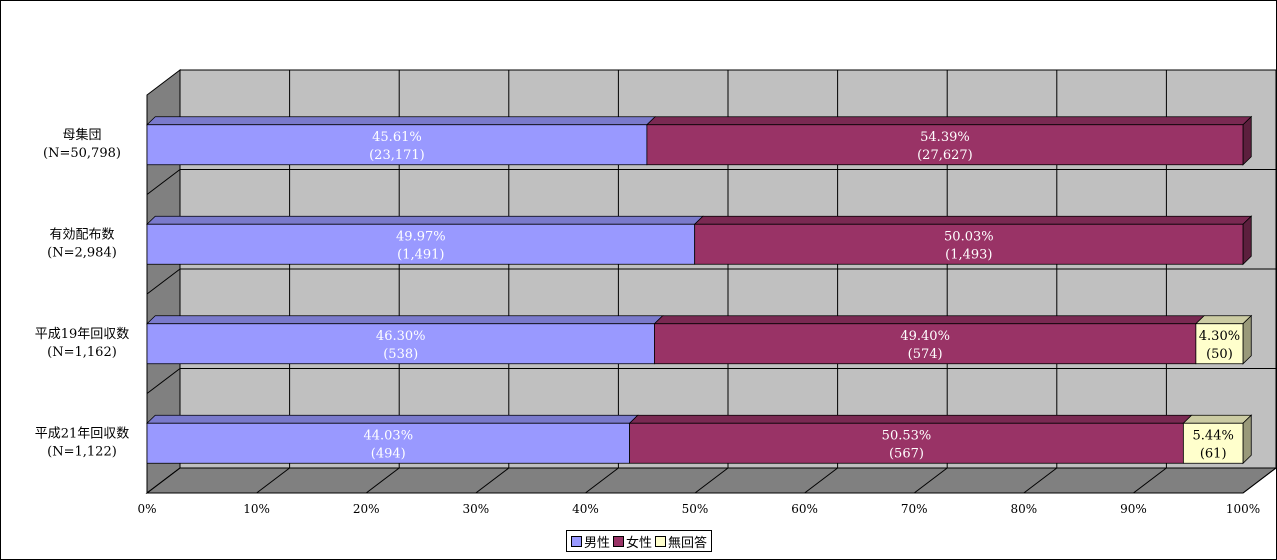 This screenshot has width=1277, height=560. Describe the element at coordinates (968, 254) in the screenshot. I see `data-label-count: (1,493)` at that location.